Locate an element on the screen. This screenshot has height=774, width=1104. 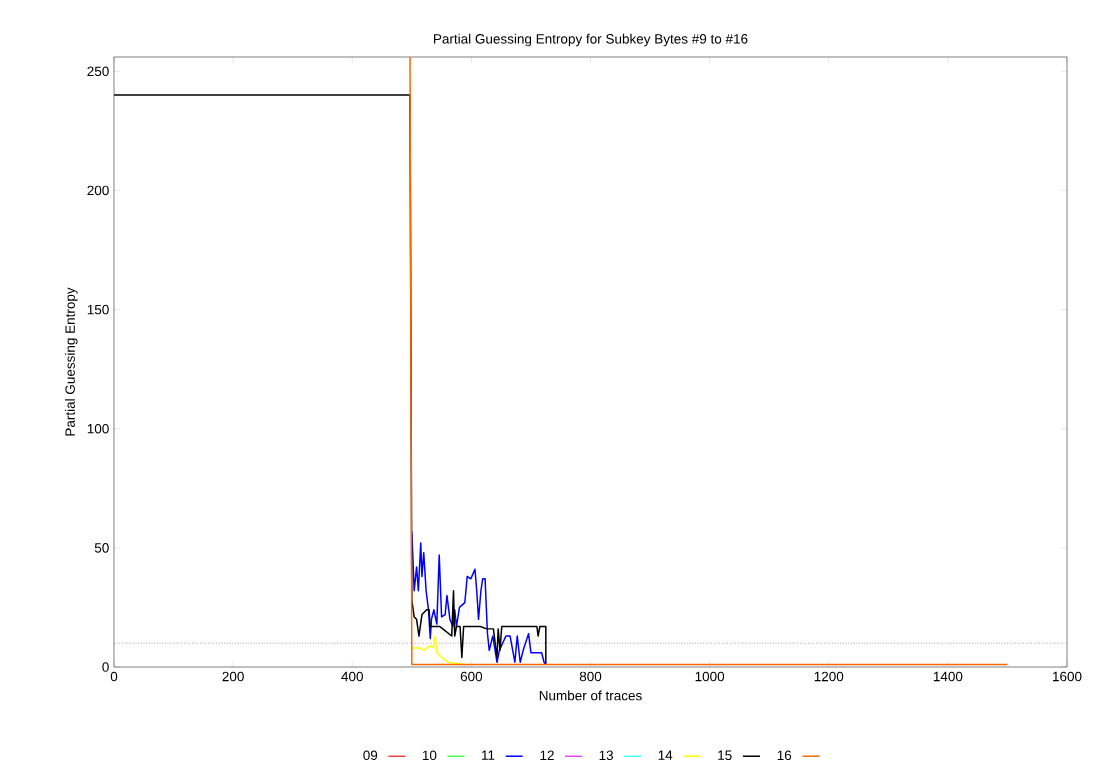
chart-title: Partial Guessing Entropy for Subkey Bytes #9 to #16 is located at coordinates (591, 40).